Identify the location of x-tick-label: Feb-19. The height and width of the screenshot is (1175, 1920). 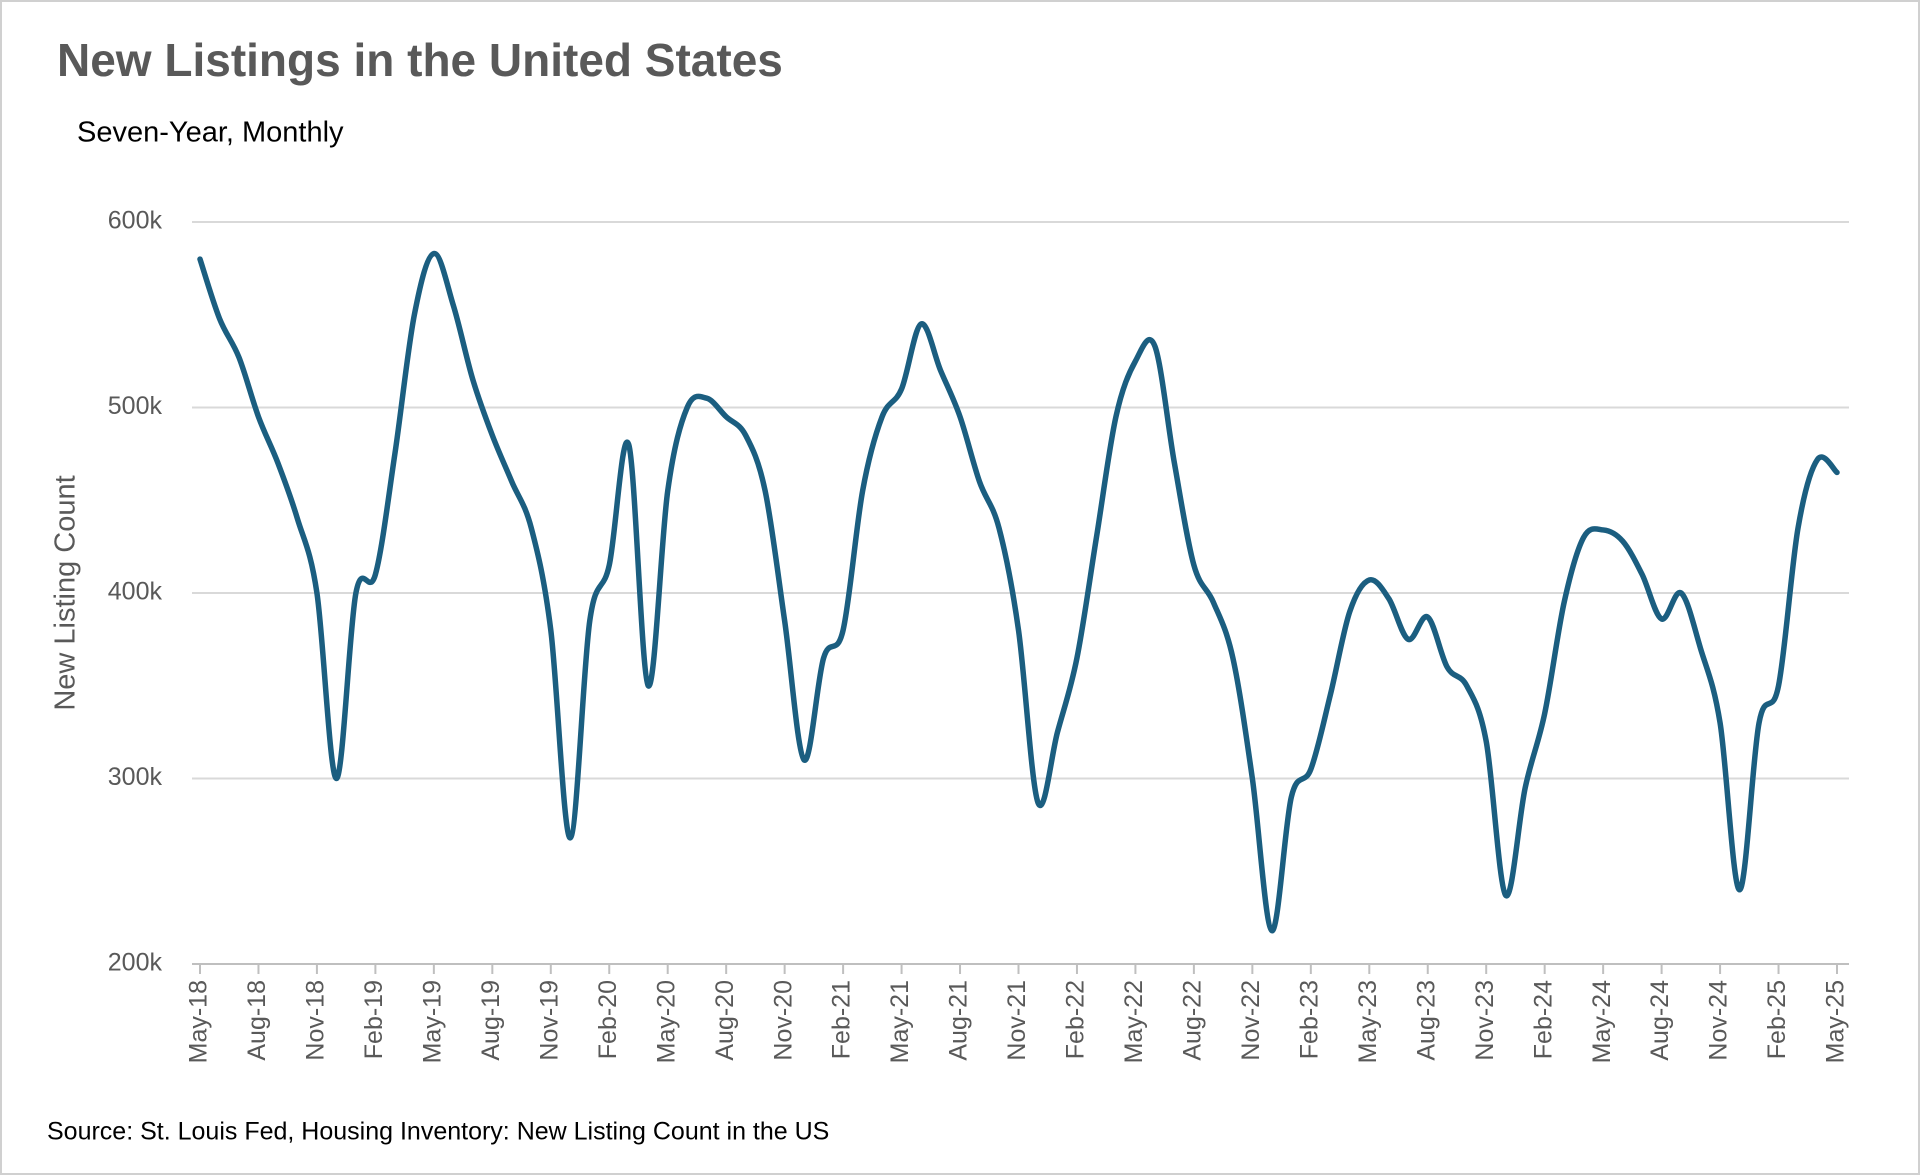
(374, 1019).